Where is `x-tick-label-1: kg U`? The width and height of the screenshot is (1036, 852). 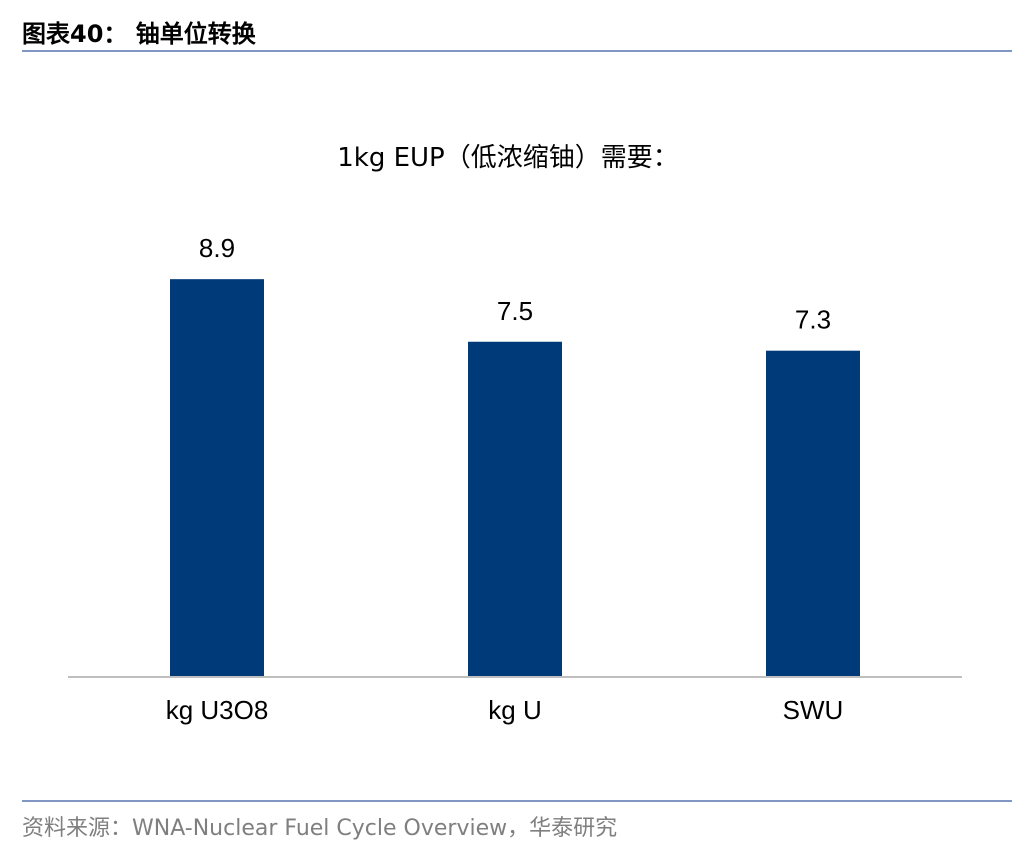 x-tick-label-1: kg U is located at coordinates (514, 710).